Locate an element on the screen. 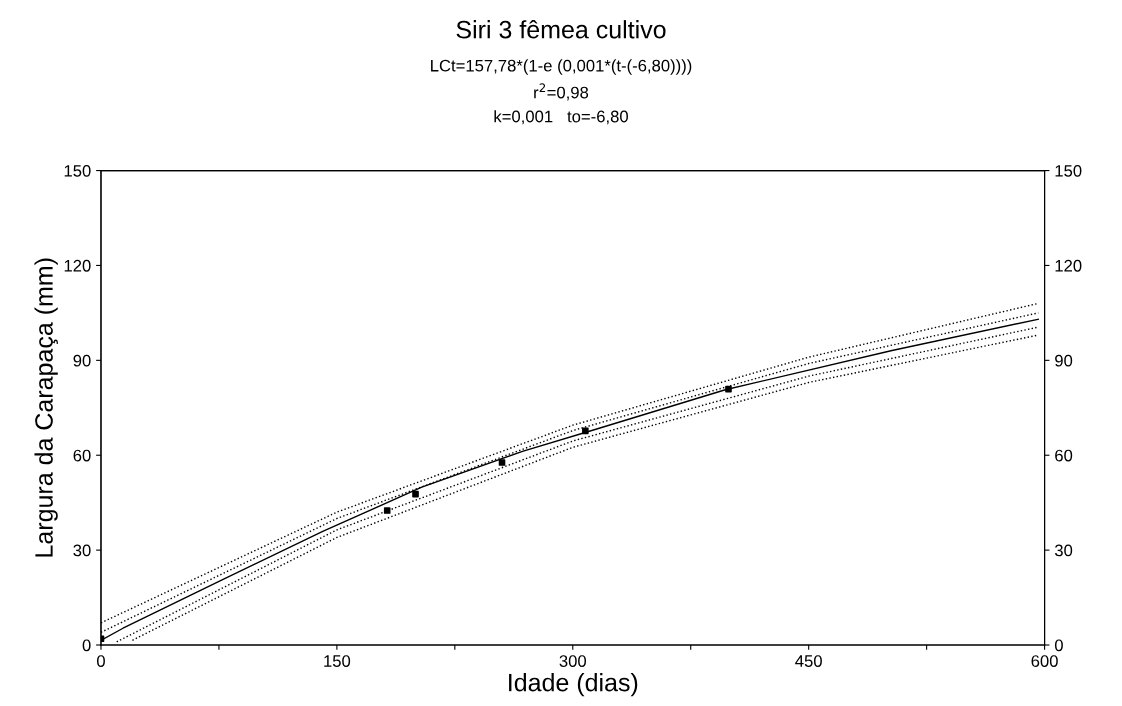  text: k=0,001 to=-6,80 is located at coordinates (561, 117).